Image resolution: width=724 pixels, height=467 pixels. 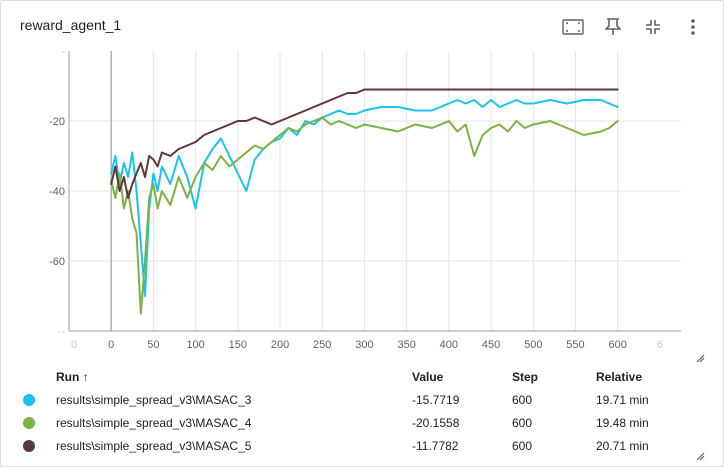 What do you see at coordinates (280, 345) in the screenshot?
I see `x-tick-label: 200` at bounding box center [280, 345].